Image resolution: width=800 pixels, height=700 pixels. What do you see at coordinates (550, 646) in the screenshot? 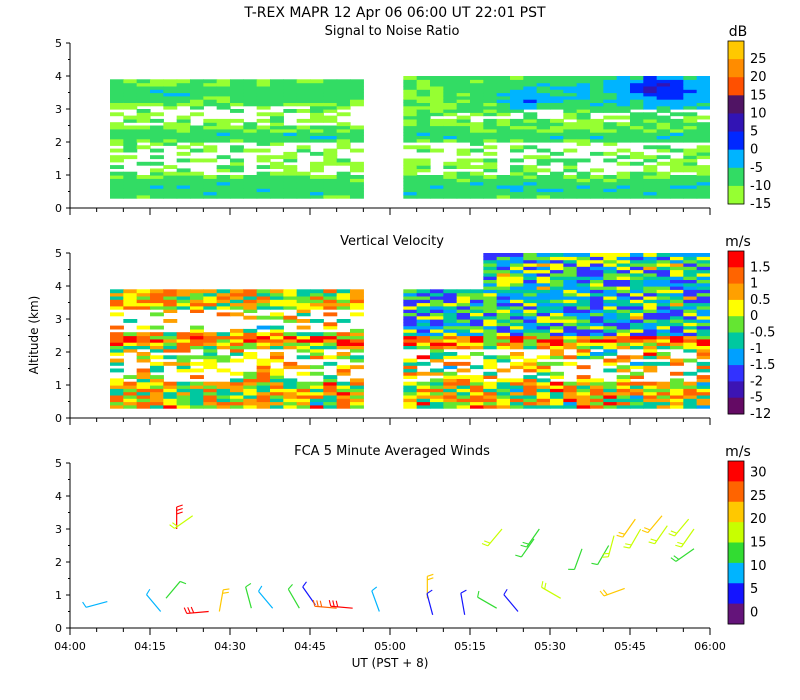
I see `x-tick-label: 05:30` at bounding box center [550, 646].